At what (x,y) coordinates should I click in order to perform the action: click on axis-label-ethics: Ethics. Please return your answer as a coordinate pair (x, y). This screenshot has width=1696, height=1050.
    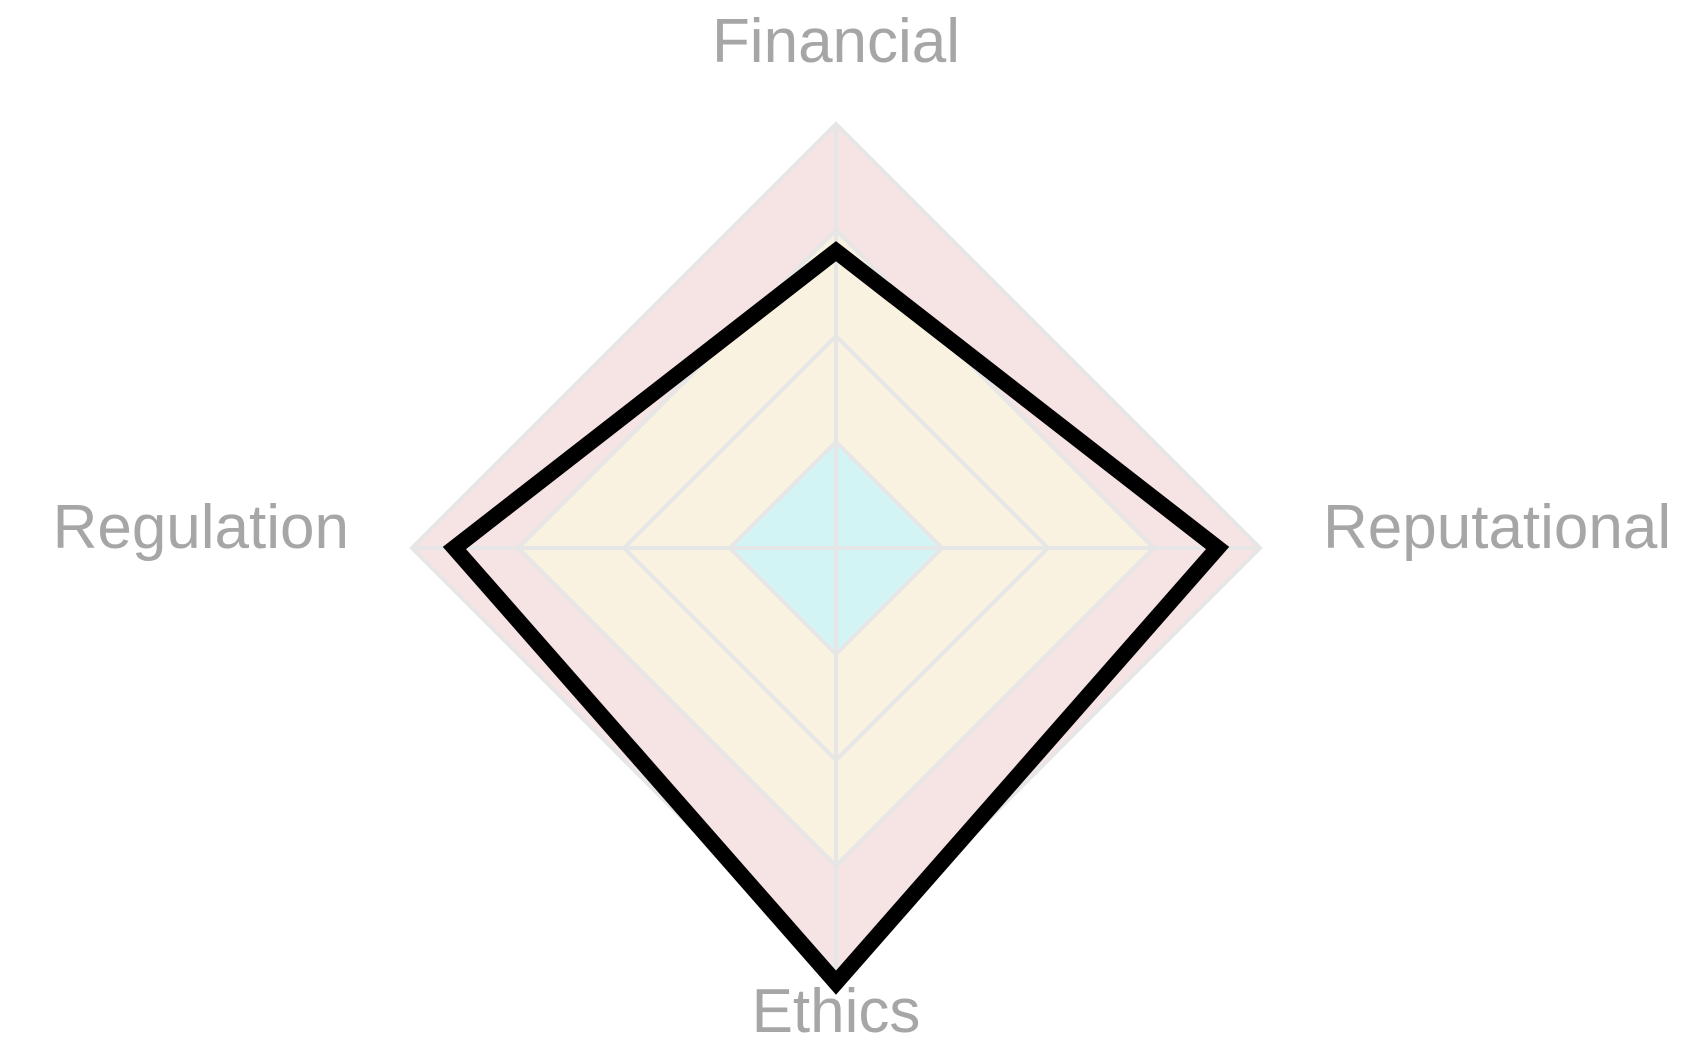
    Looking at the image, I should click on (836, 1011).